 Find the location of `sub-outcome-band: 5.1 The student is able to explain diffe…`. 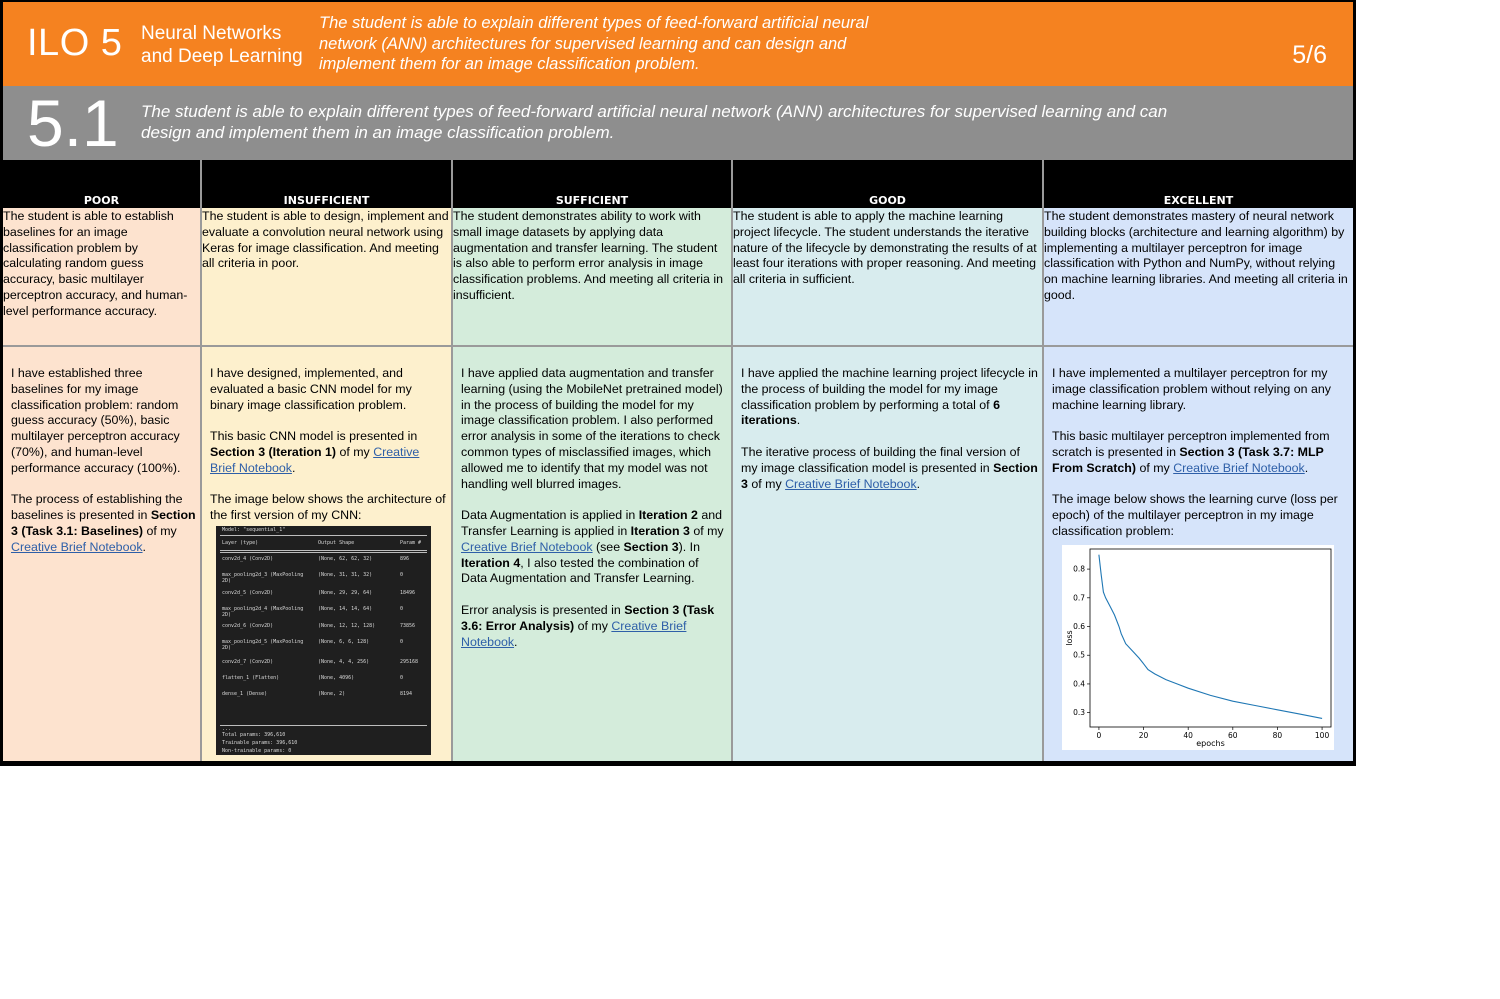

sub-outcome-band: 5.1 The student is able to explain diffe… is located at coordinates (678, 123).